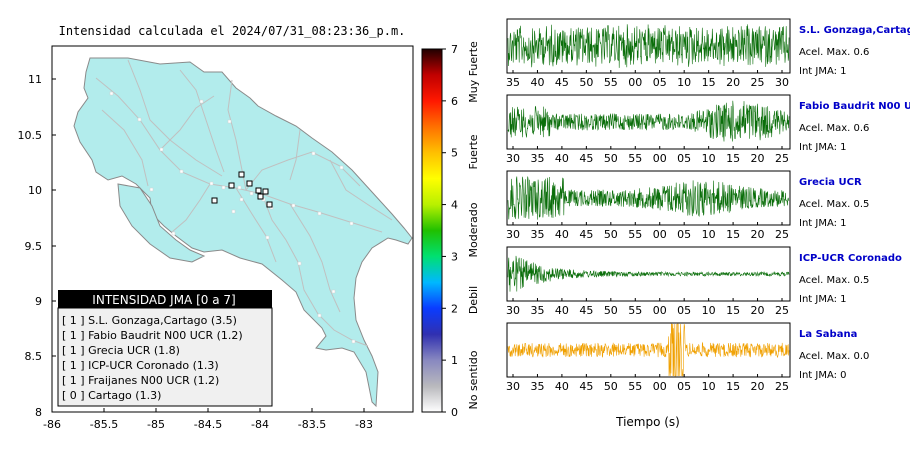  Describe the element at coordinates (454, 205) in the screenshot. I see `colorbar-tick-label: 4` at that location.